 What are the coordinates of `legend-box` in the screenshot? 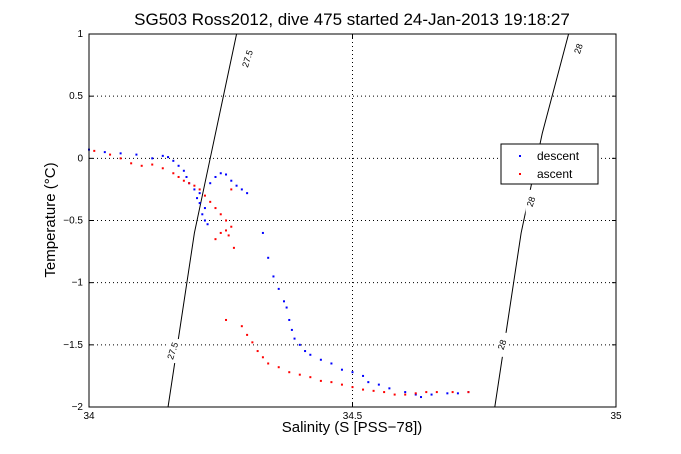 It's located at (549, 164).